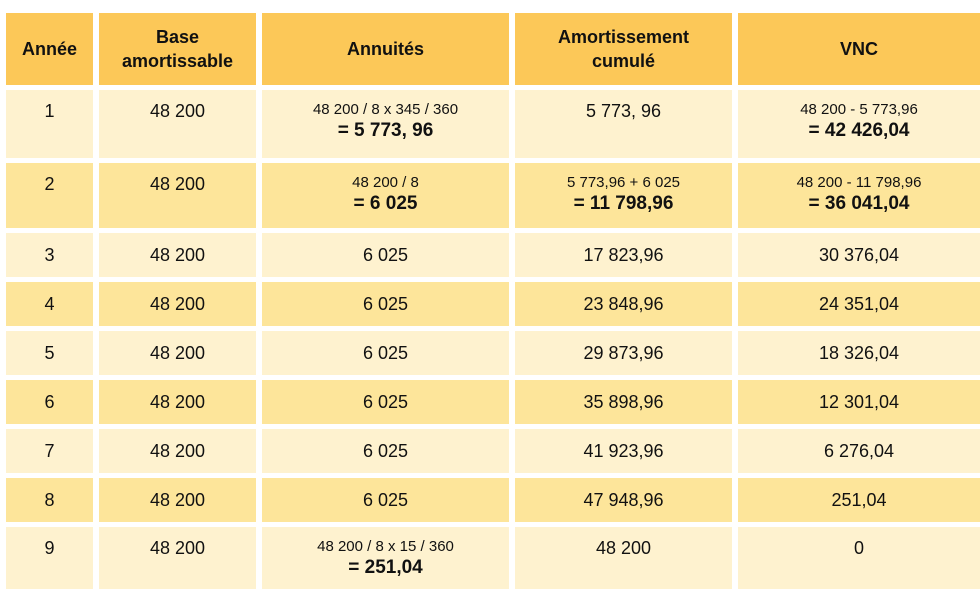 This screenshot has width=980, height=603. I want to click on cell-value: 23 848,96, so click(623, 304).